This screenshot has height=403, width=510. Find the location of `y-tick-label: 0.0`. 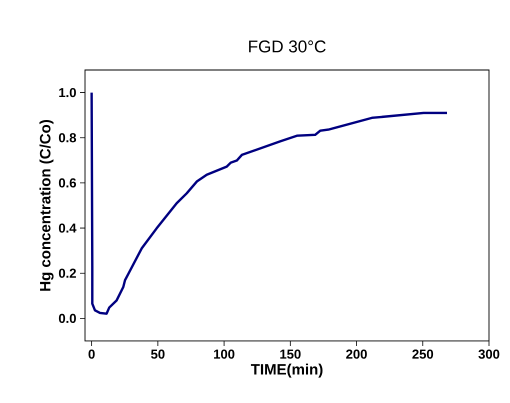

y-tick-label: 0.0 is located at coordinates (67, 319).